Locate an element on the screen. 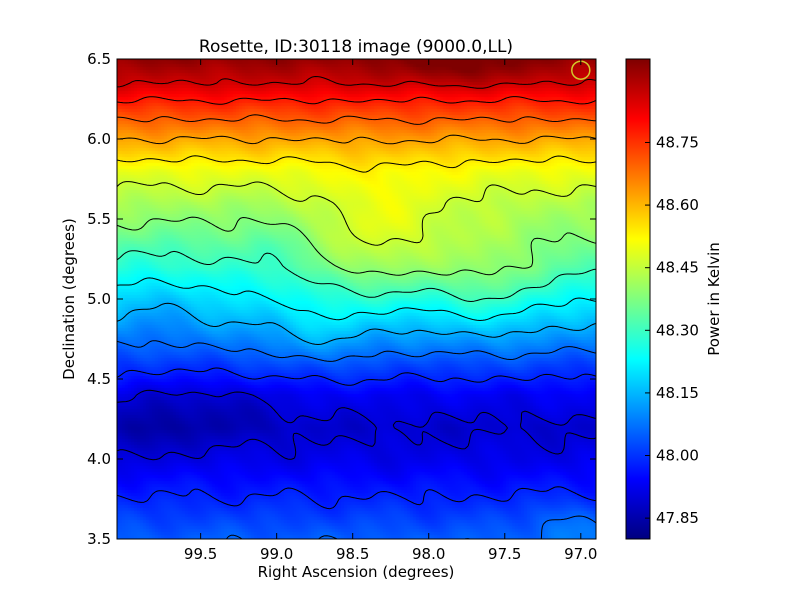 The width and height of the screenshot is (800, 600). x-tick-label: 99.0 is located at coordinates (276, 554).